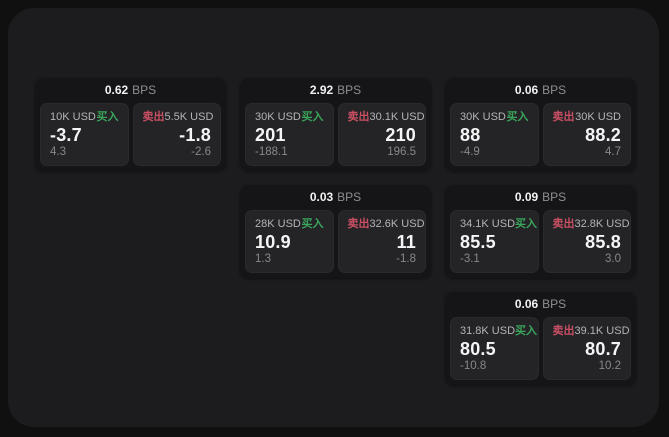 The width and height of the screenshot is (669, 437). What do you see at coordinates (488, 224) in the screenshot?
I see `buy-size-label: 34.1K USD` at bounding box center [488, 224].